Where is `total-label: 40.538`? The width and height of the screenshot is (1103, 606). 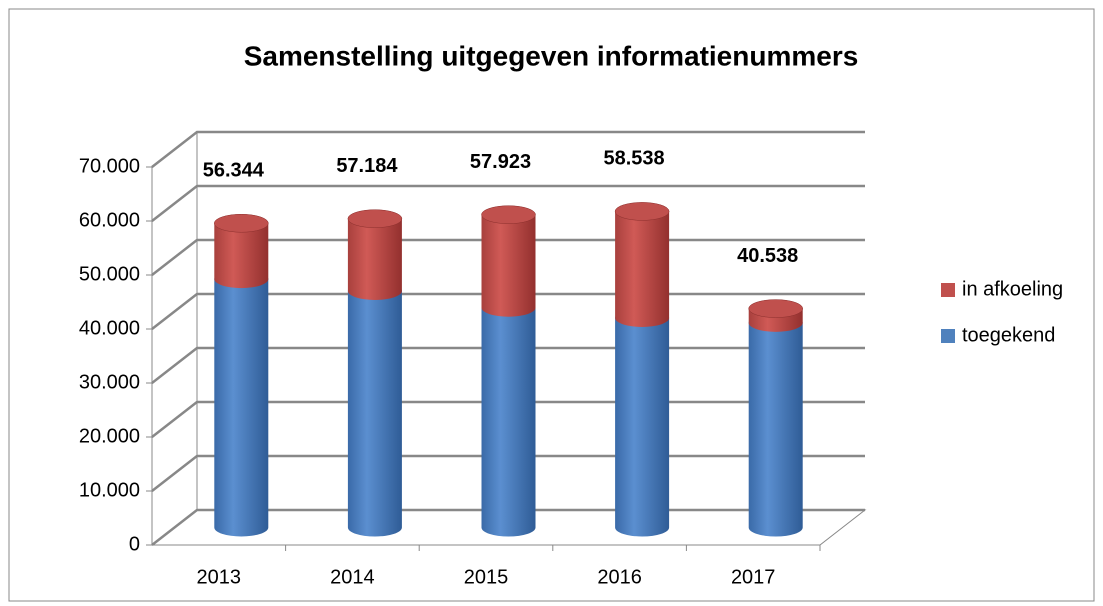 total-label: 40.538 is located at coordinates (767, 256).